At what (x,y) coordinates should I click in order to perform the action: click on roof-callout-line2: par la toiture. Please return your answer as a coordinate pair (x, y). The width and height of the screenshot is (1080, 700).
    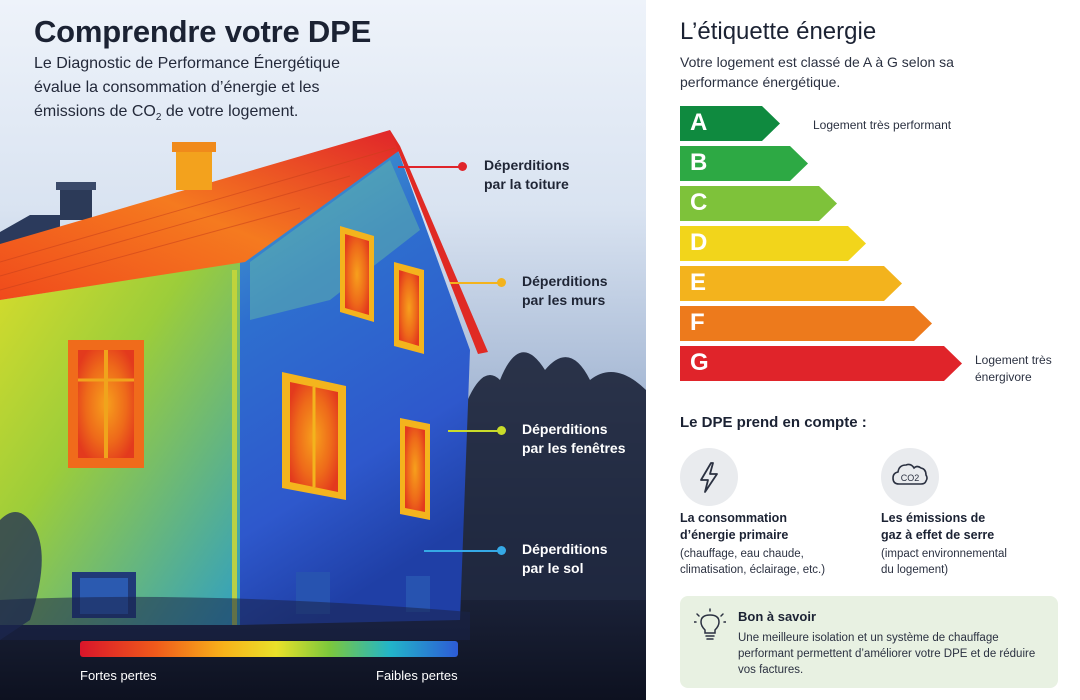
    Looking at the image, I should click on (526, 184).